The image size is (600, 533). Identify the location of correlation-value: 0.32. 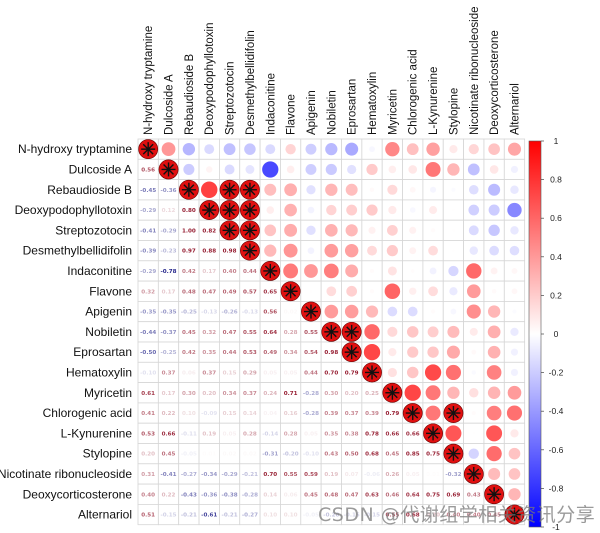
(209, 333).